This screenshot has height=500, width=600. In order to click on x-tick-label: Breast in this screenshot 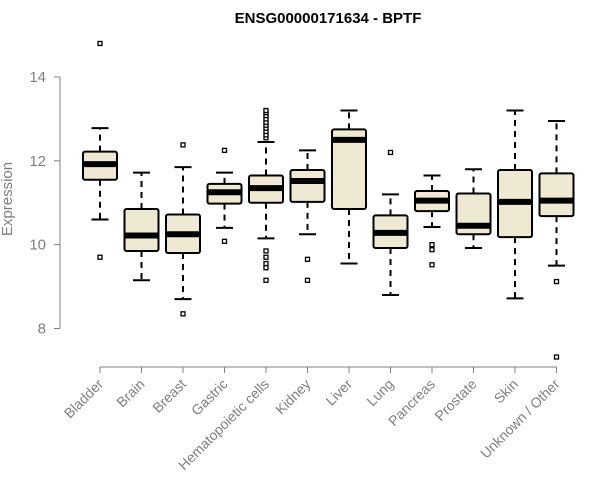, I will do `click(169, 396)`.